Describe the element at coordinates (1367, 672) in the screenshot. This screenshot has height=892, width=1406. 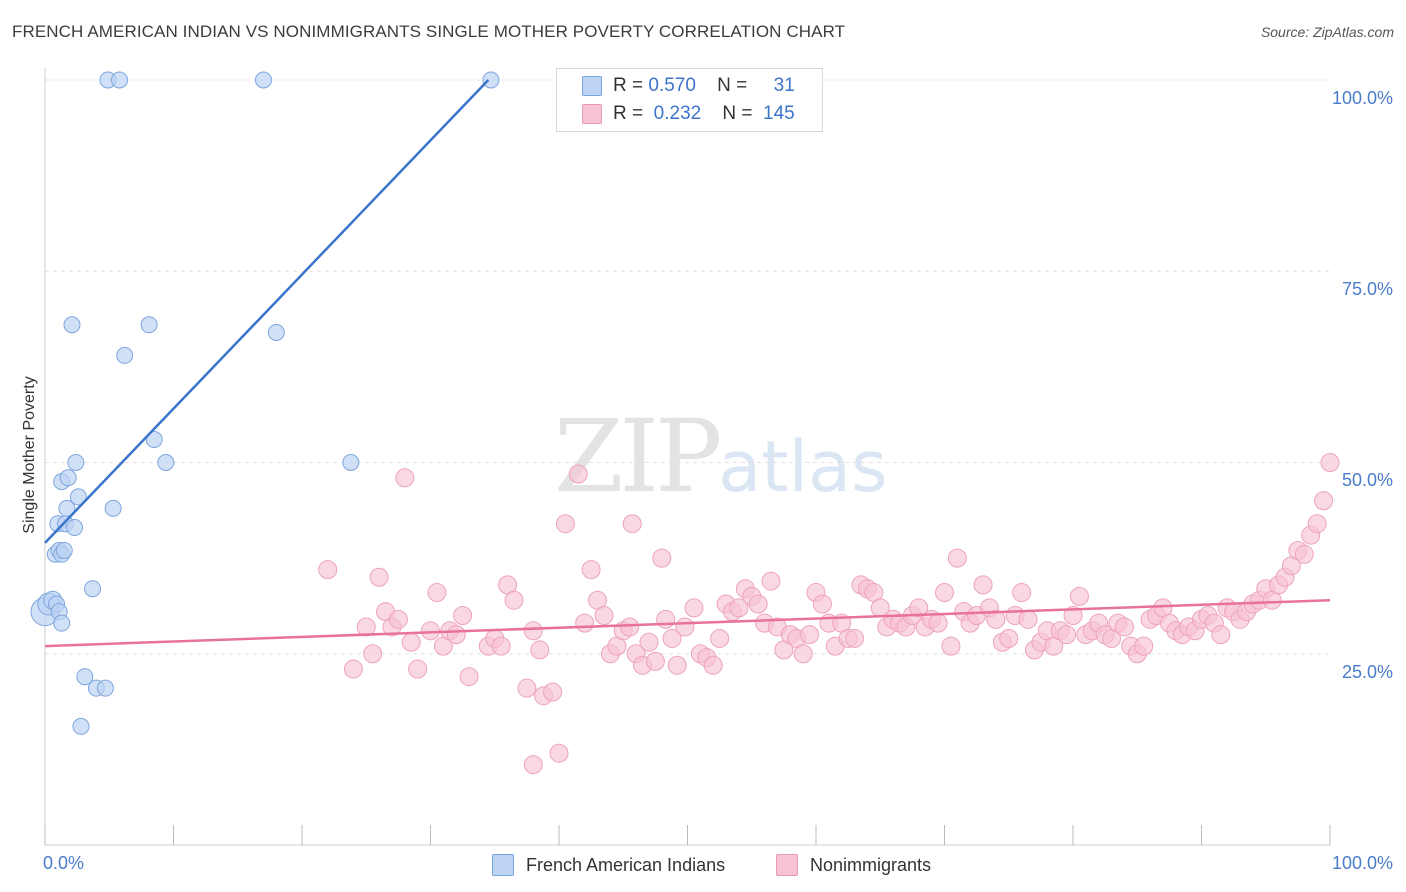
I see `y-tick-label: 25.0%` at that location.